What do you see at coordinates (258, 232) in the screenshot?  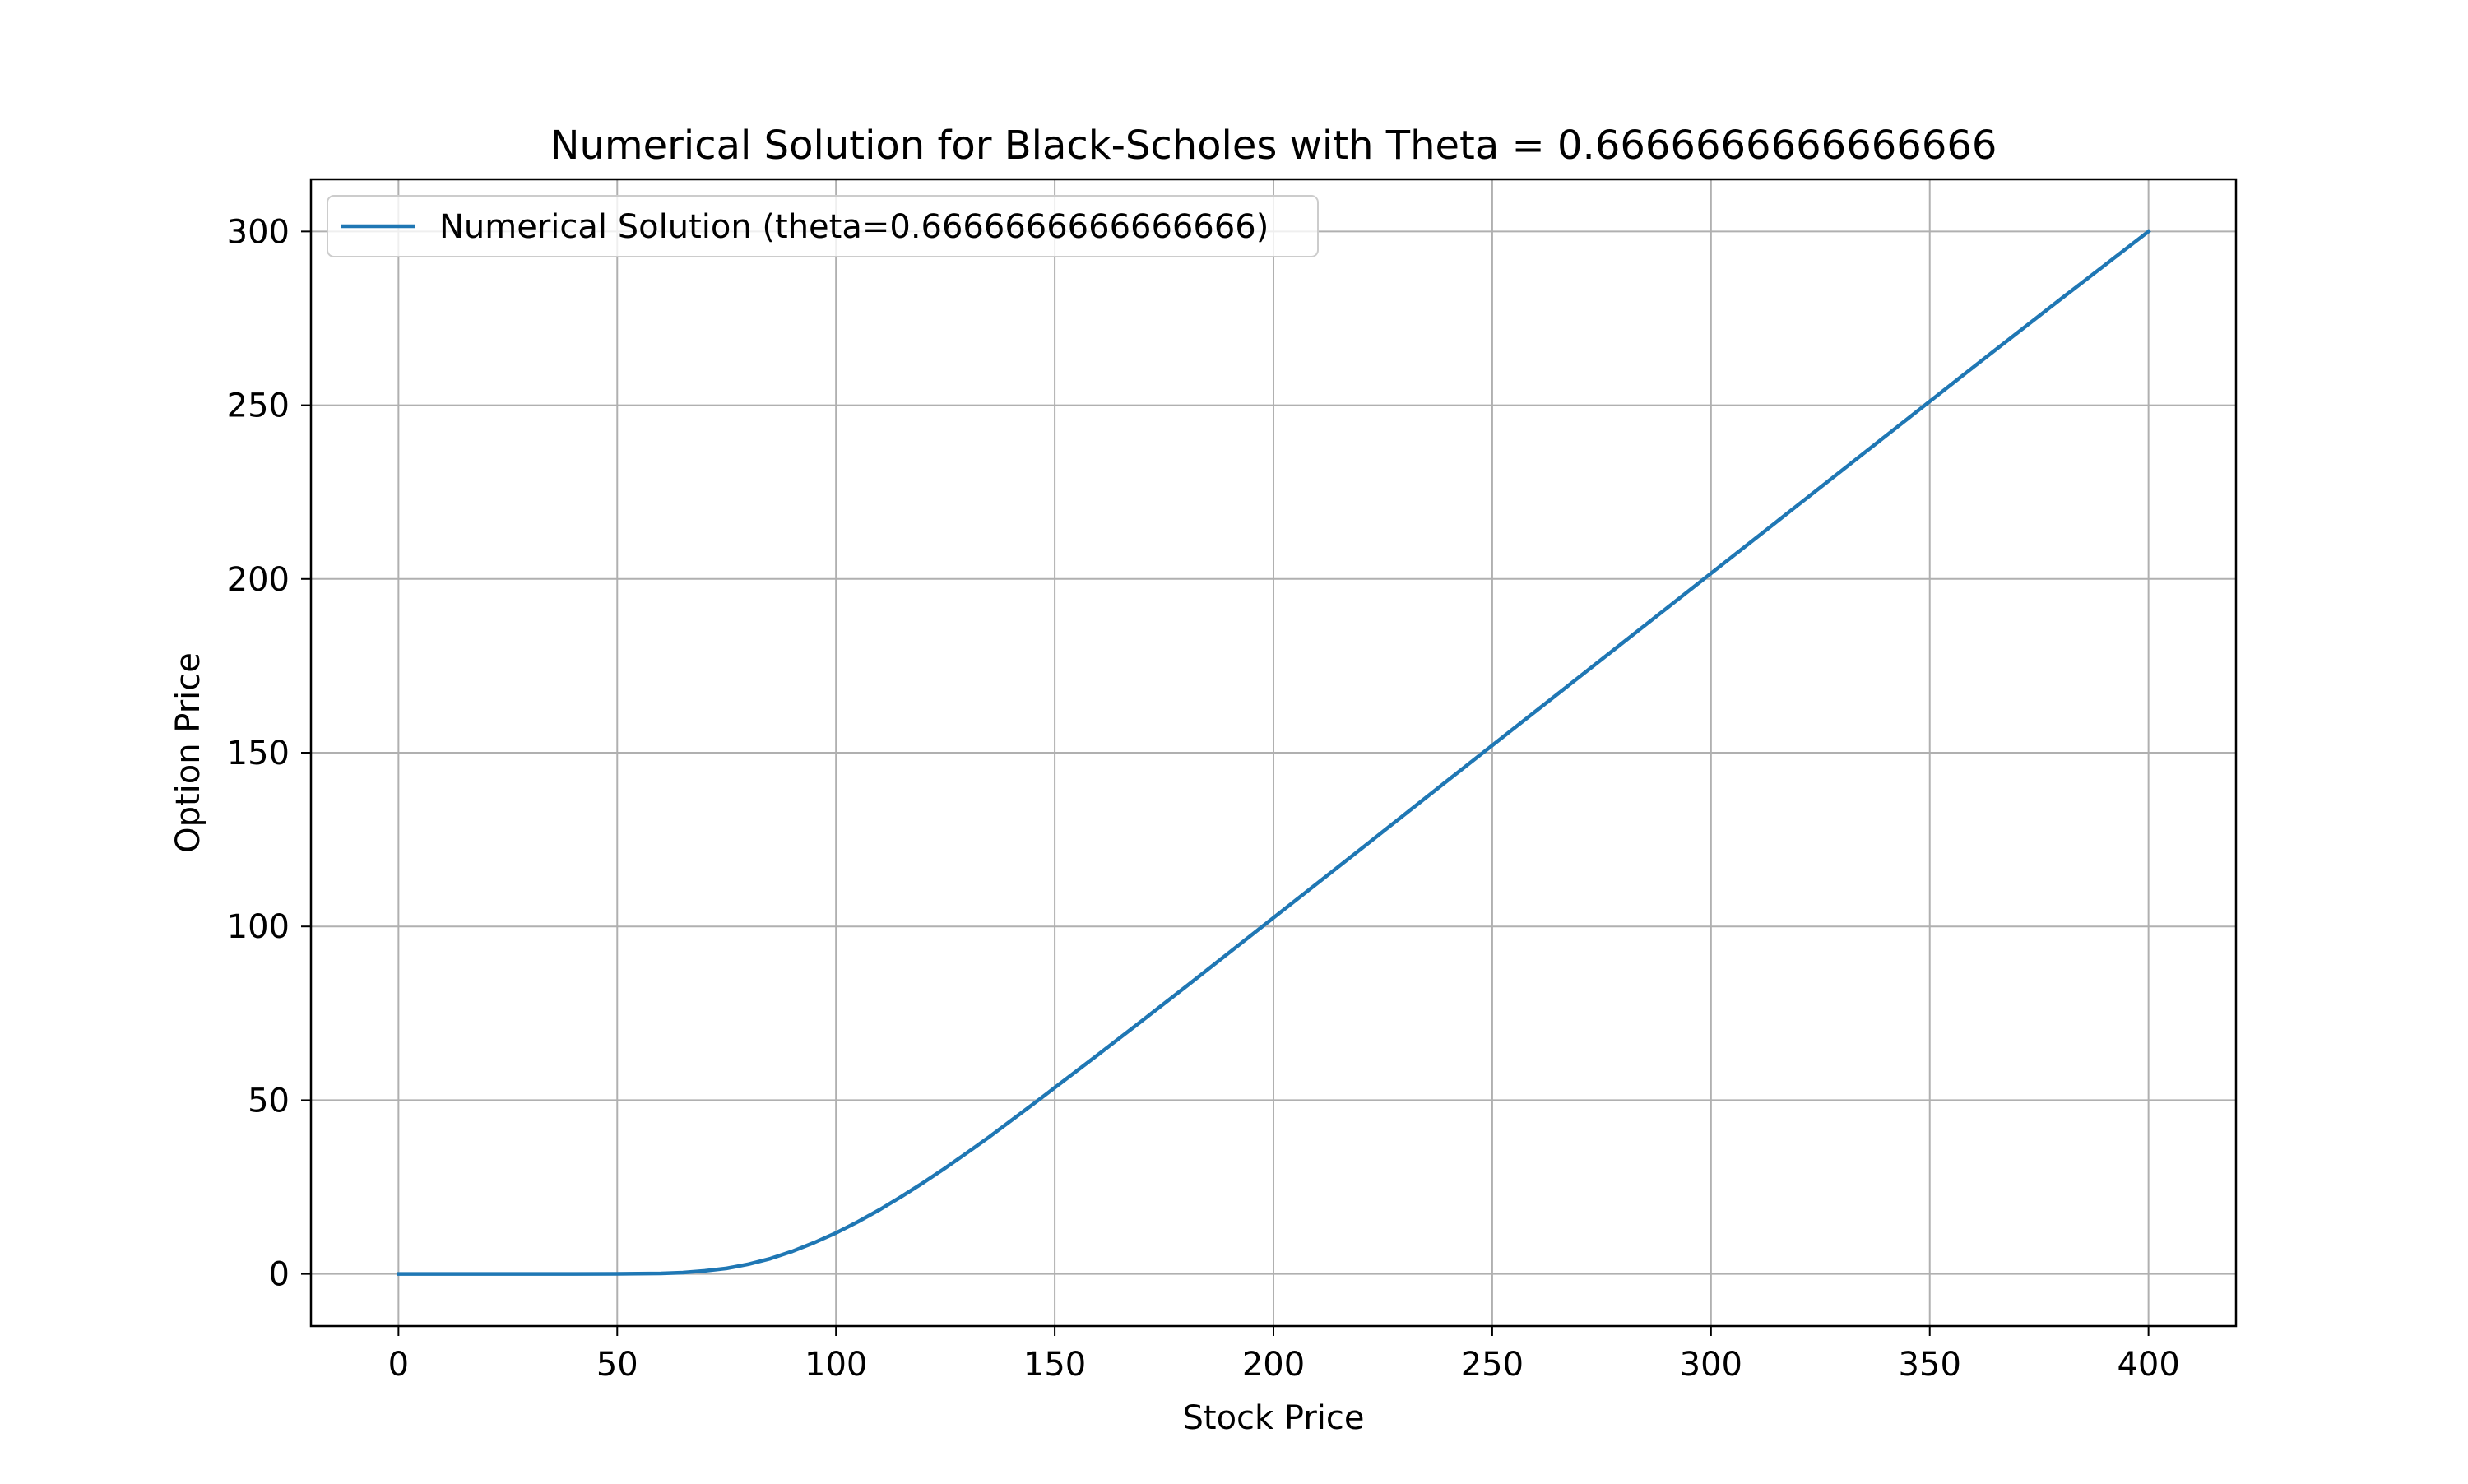 I see `y-tick-label: 300` at bounding box center [258, 232].